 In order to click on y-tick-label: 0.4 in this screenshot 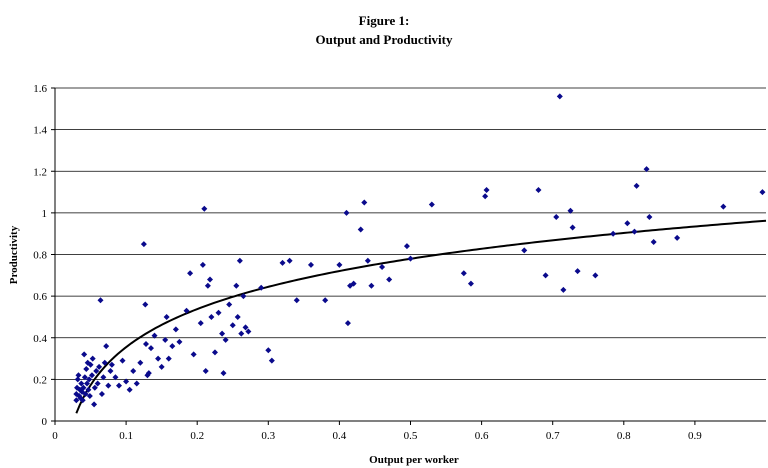, I will do `click(40, 339)`.